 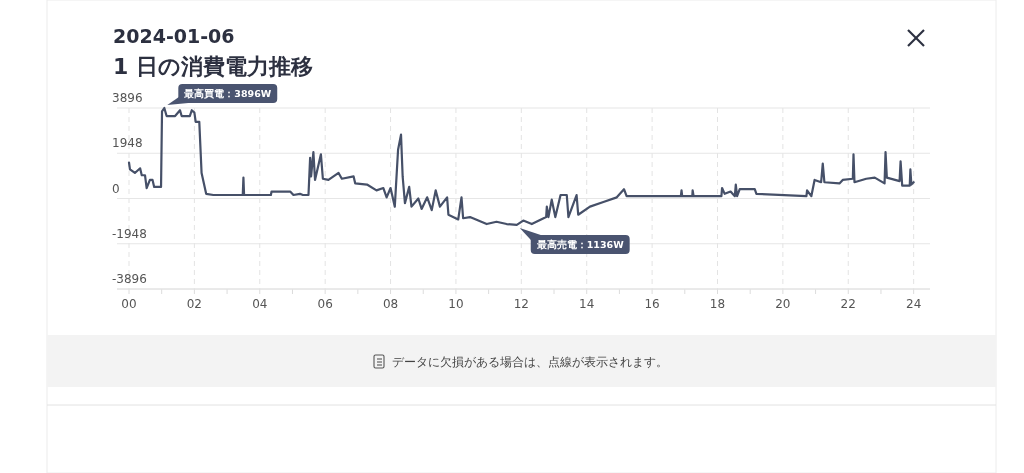 What do you see at coordinates (325, 304) in the screenshot?
I see `x-tick-label: 06` at bounding box center [325, 304].